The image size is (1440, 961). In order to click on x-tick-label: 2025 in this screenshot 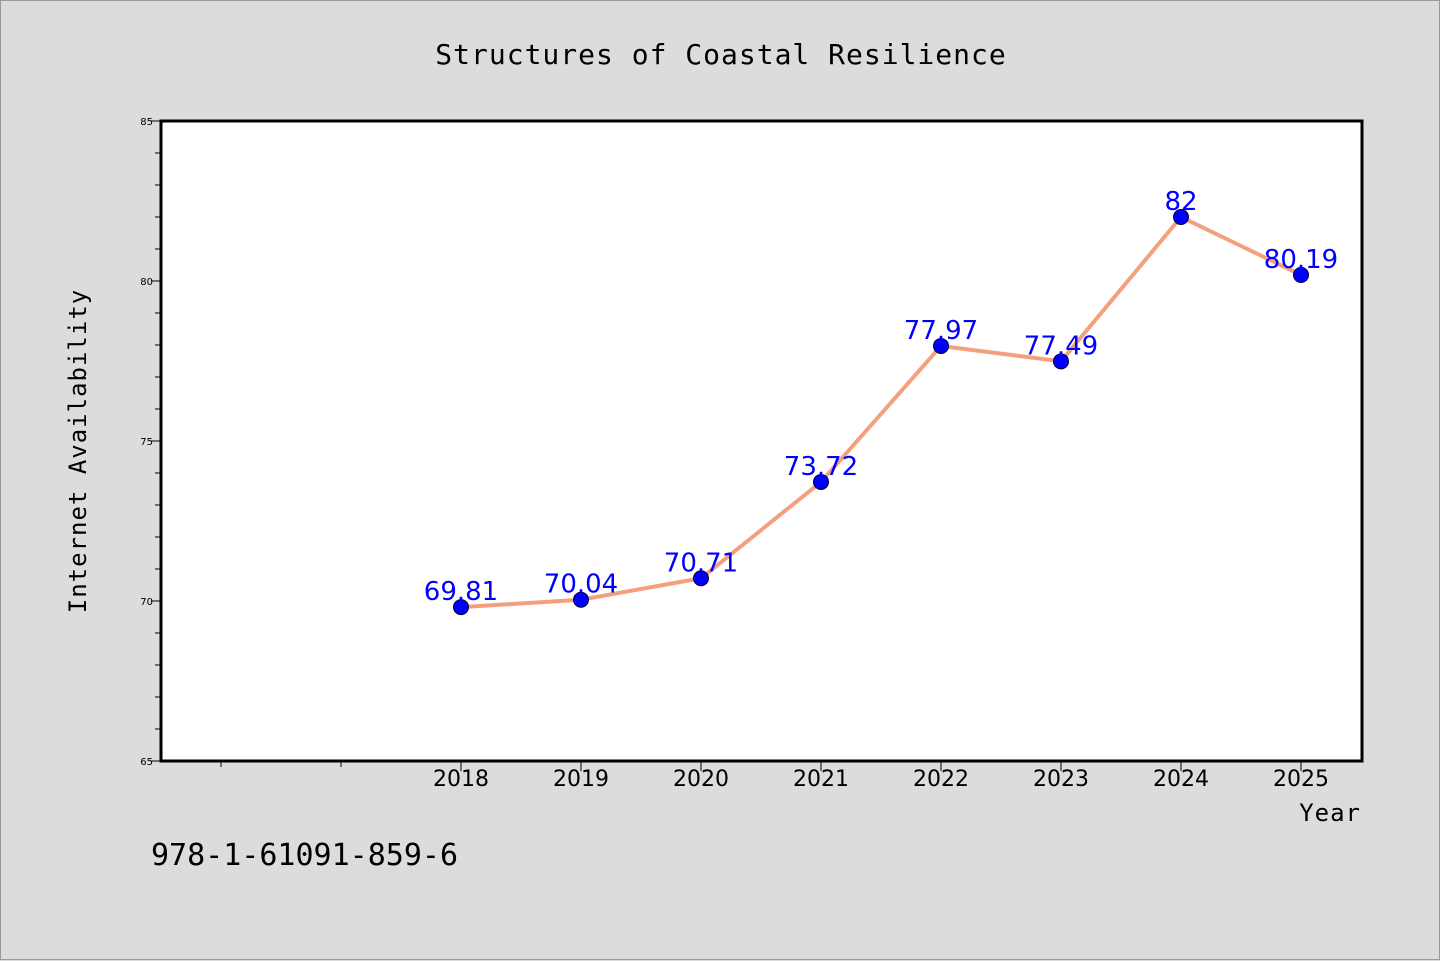, I will do `click(1301, 779)`.